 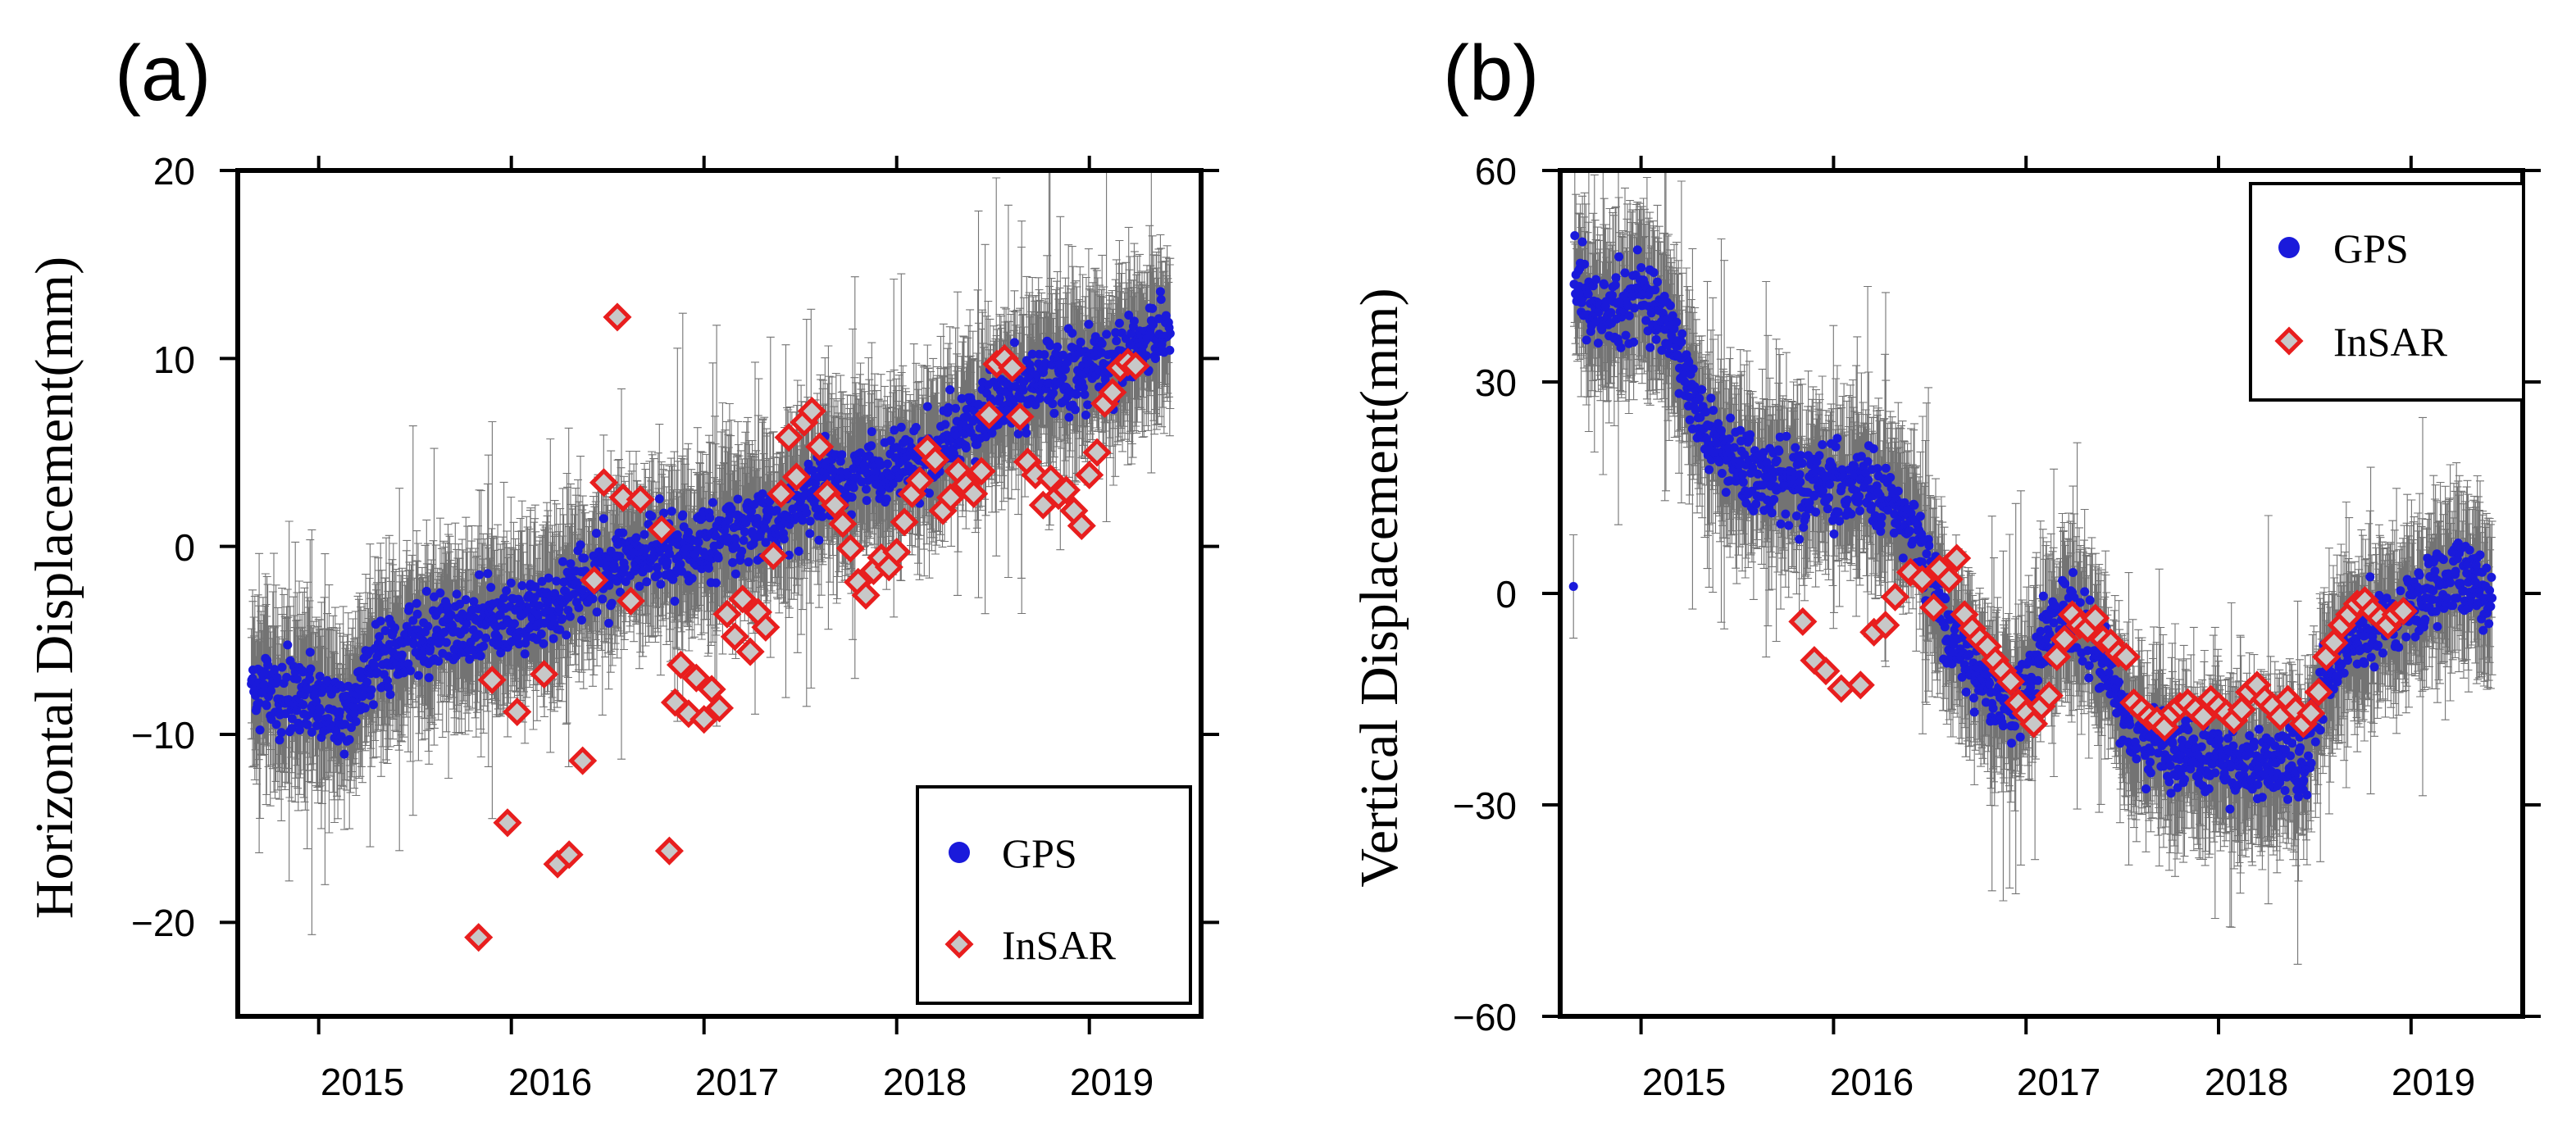 What do you see at coordinates (1872, 1082) in the screenshot?
I see `panel-b-x-tick-label: 2016` at bounding box center [1872, 1082].